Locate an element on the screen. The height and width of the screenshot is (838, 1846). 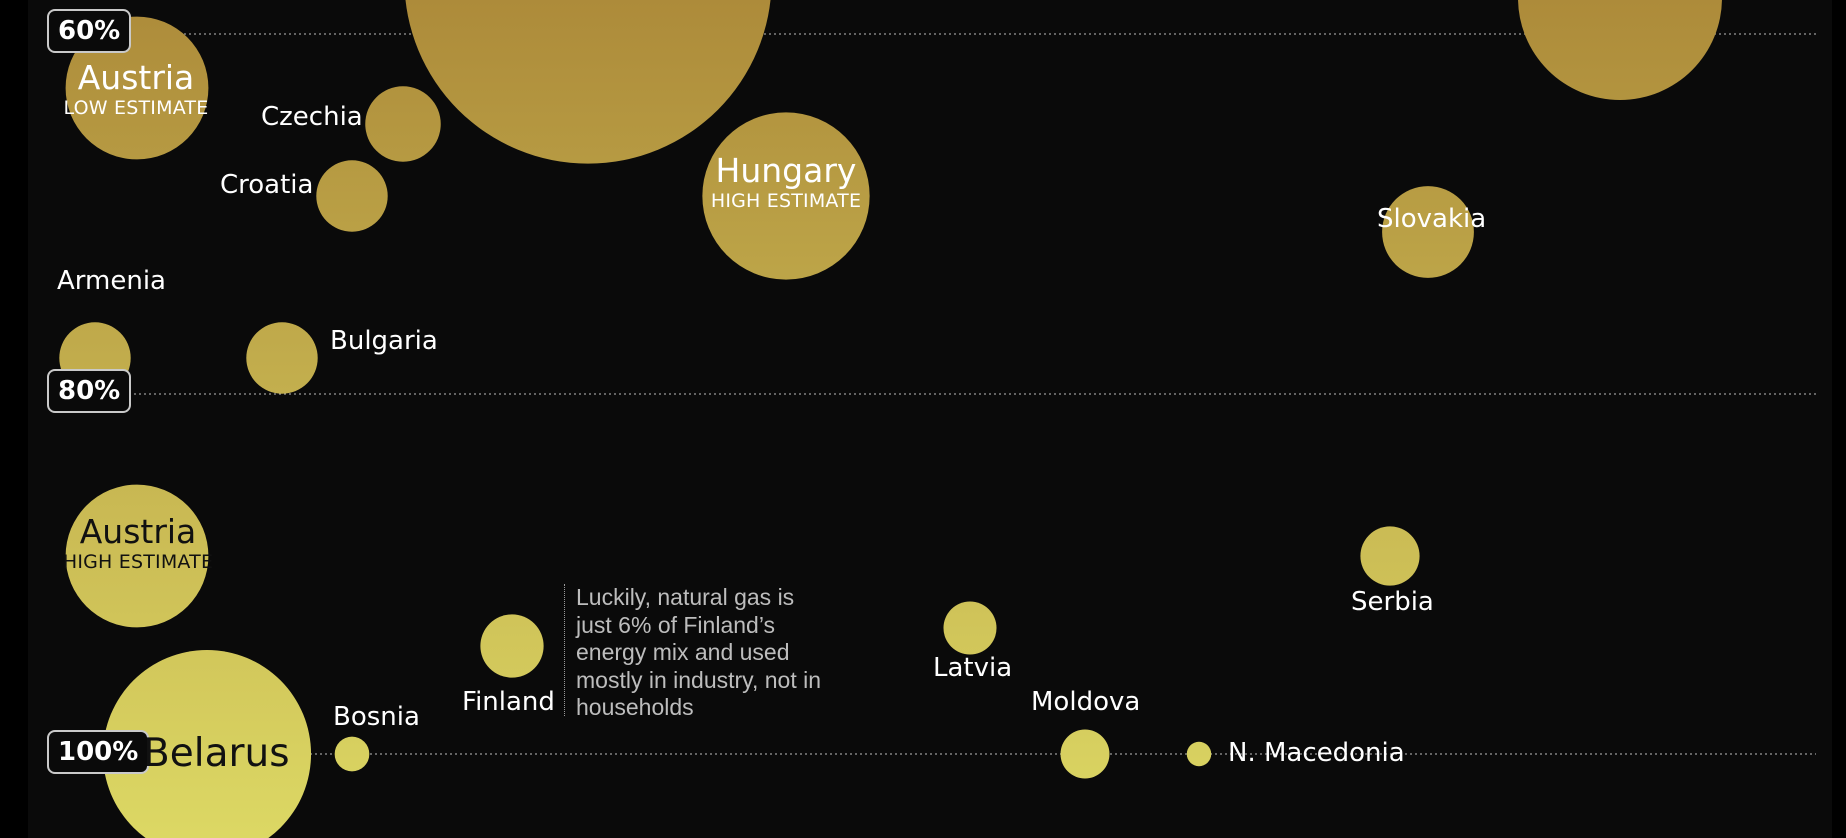
hungary-label: Hungary HIGH ESTIMATE is located at coordinates (786, 182).